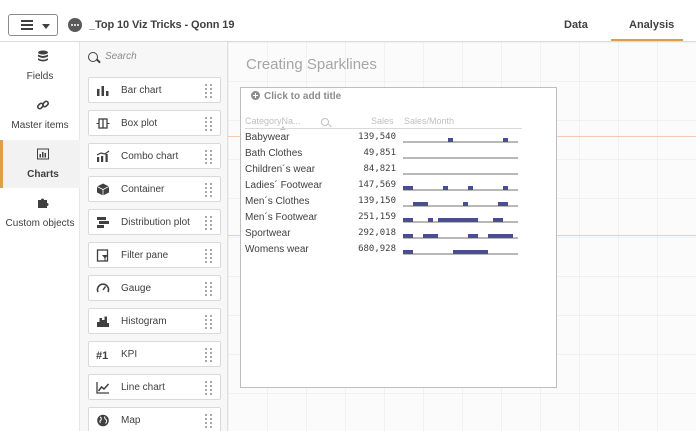 The width and height of the screenshot is (696, 431). I want to click on nav-item-master-items: Master items, so click(40, 115).